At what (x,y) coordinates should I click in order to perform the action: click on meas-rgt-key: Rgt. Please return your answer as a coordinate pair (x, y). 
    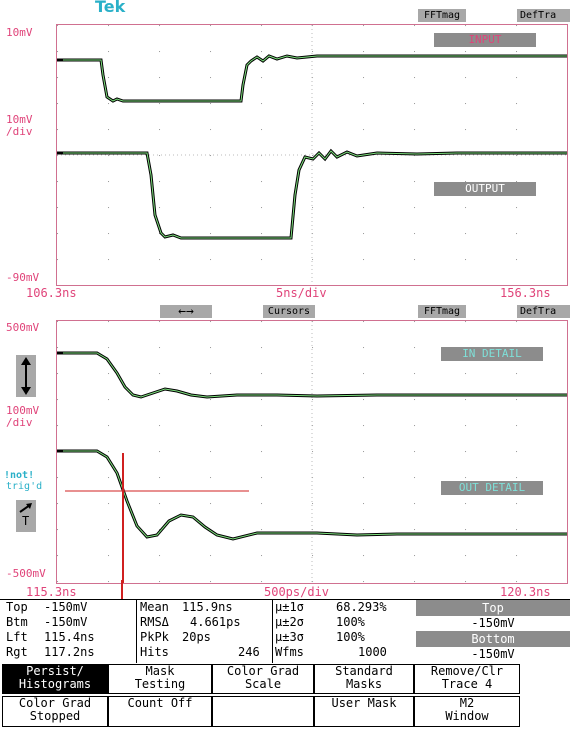
    Looking at the image, I should click on (17, 652).